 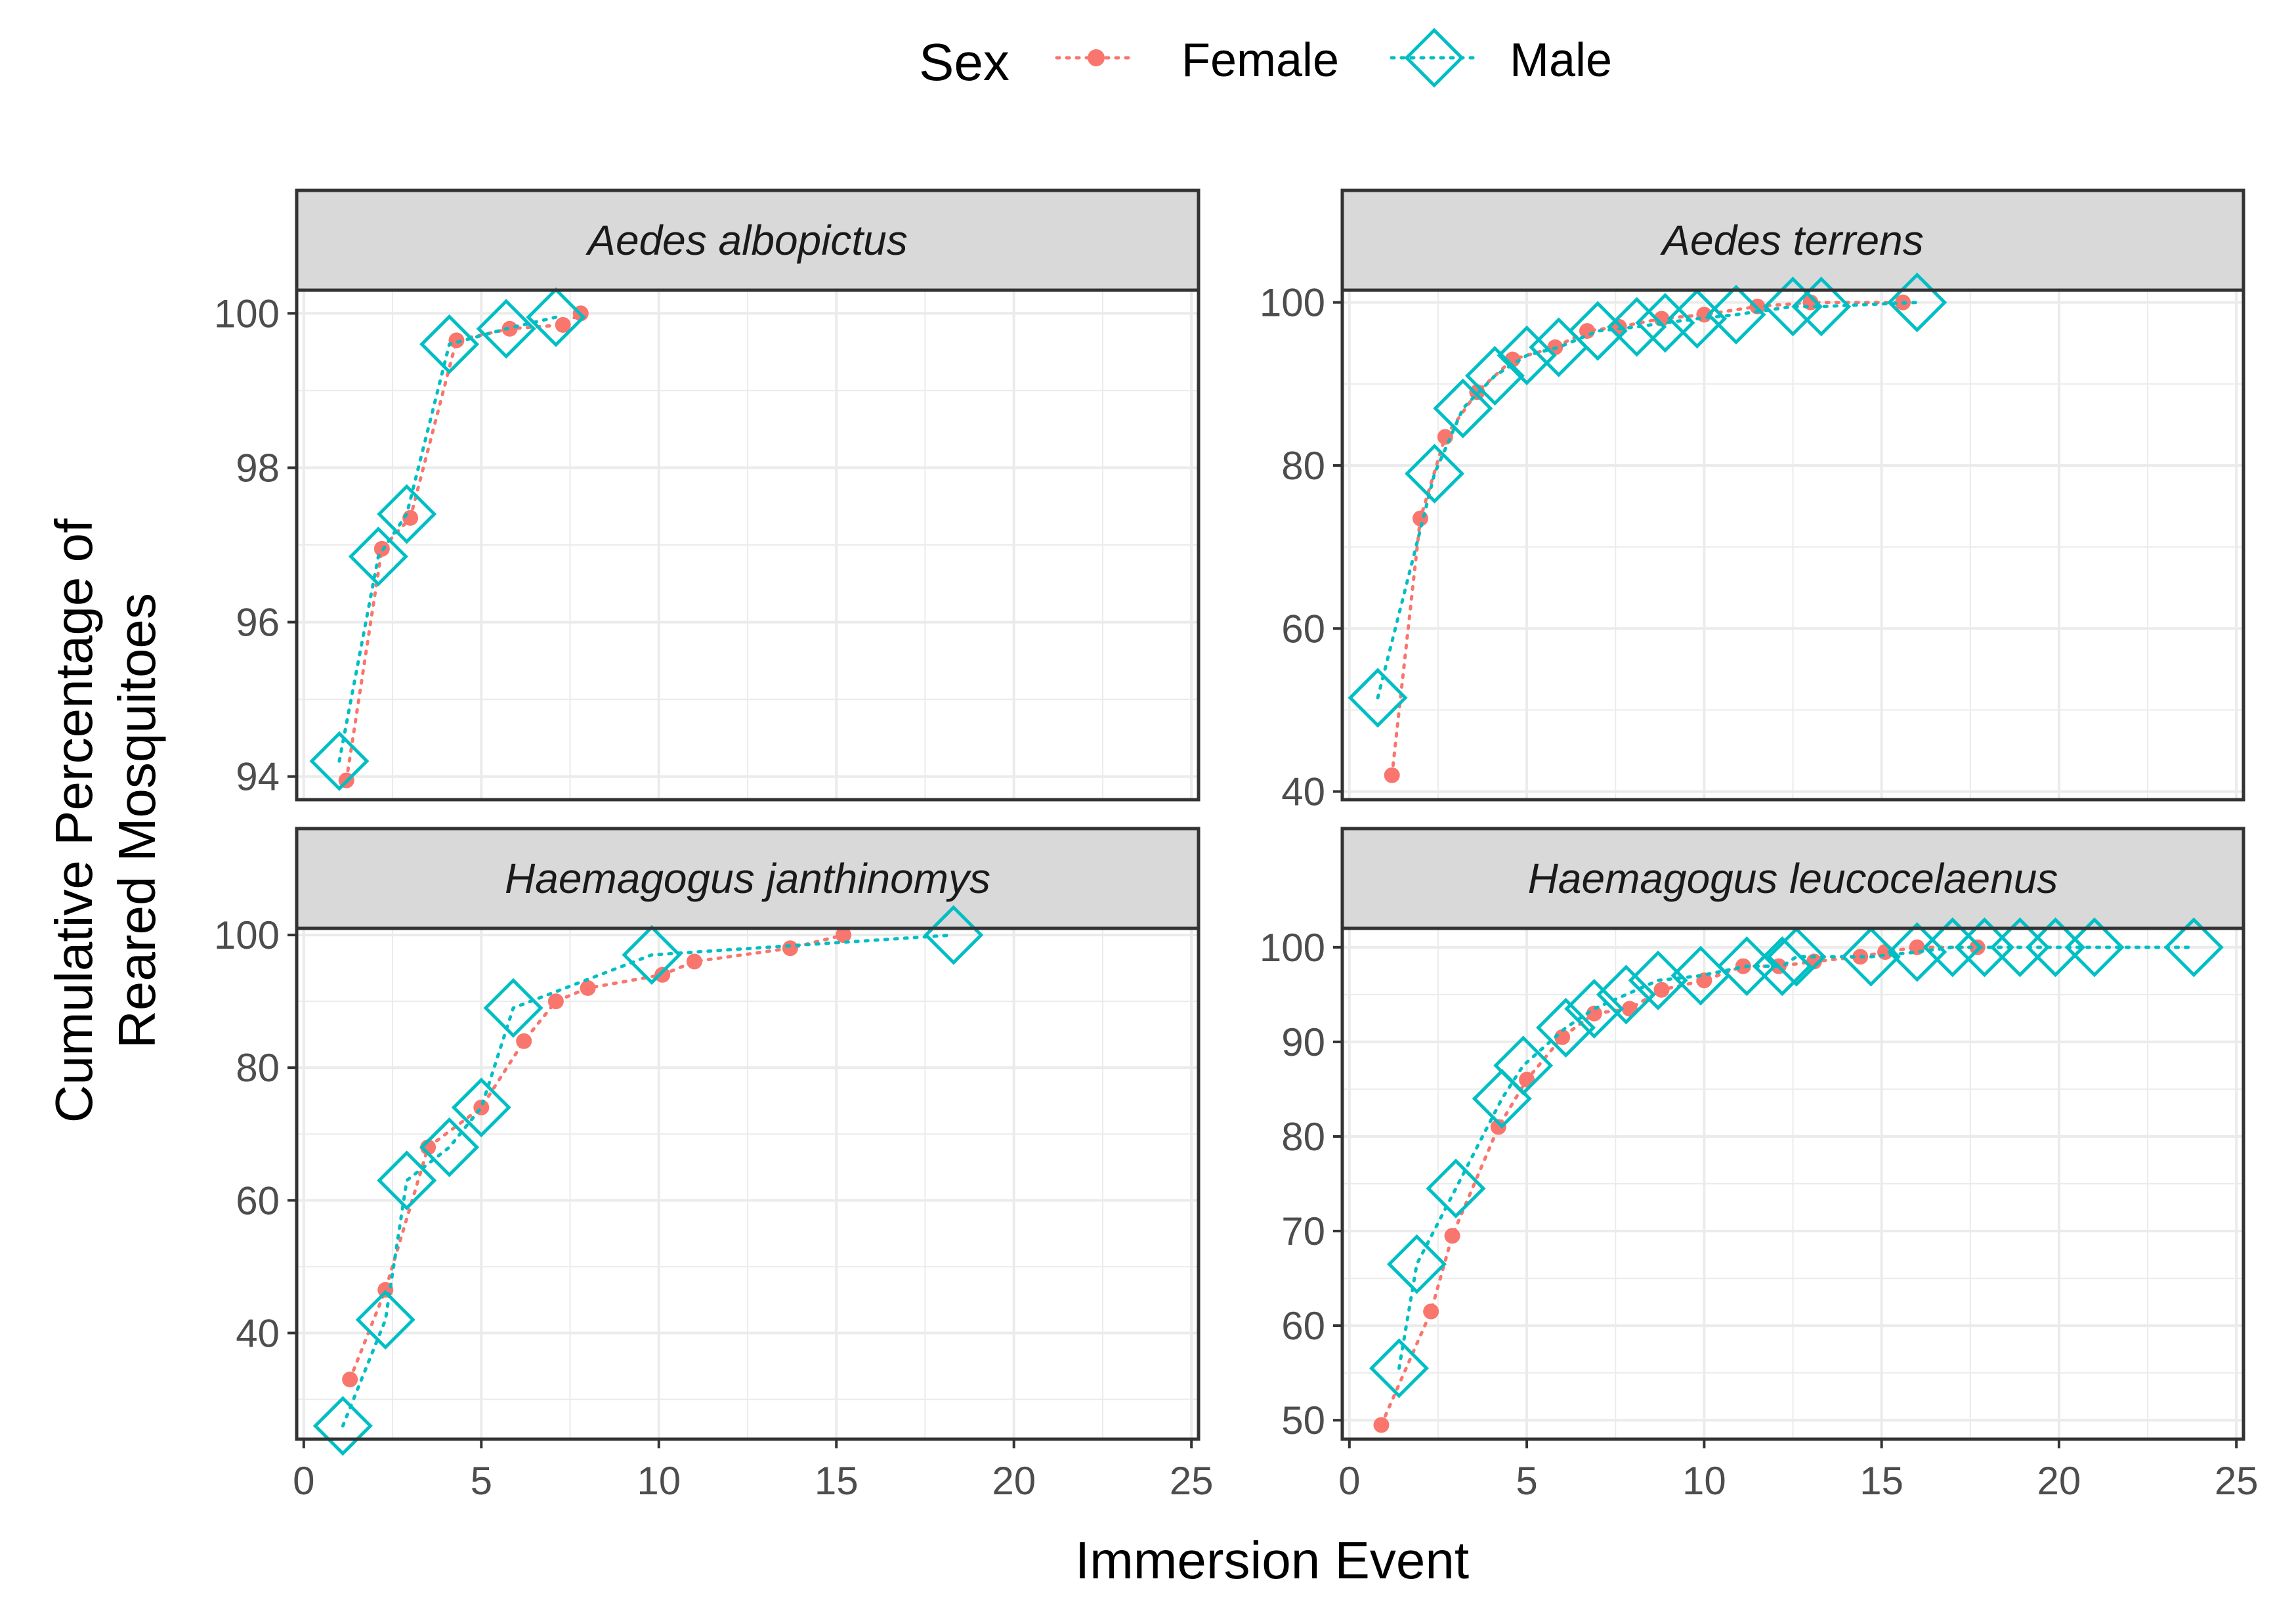 What do you see at coordinates (1796, 1157) in the screenshot?
I see `series-male-haemagogus-leucocelaenus` at bounding box center [1796, 1157].